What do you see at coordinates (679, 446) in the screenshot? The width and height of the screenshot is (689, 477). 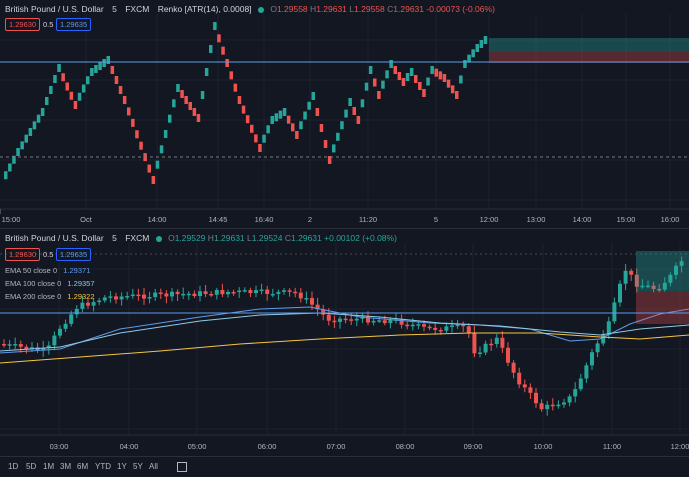 I see `time-axis-label: 12:00` at bounding box center [679, 446].